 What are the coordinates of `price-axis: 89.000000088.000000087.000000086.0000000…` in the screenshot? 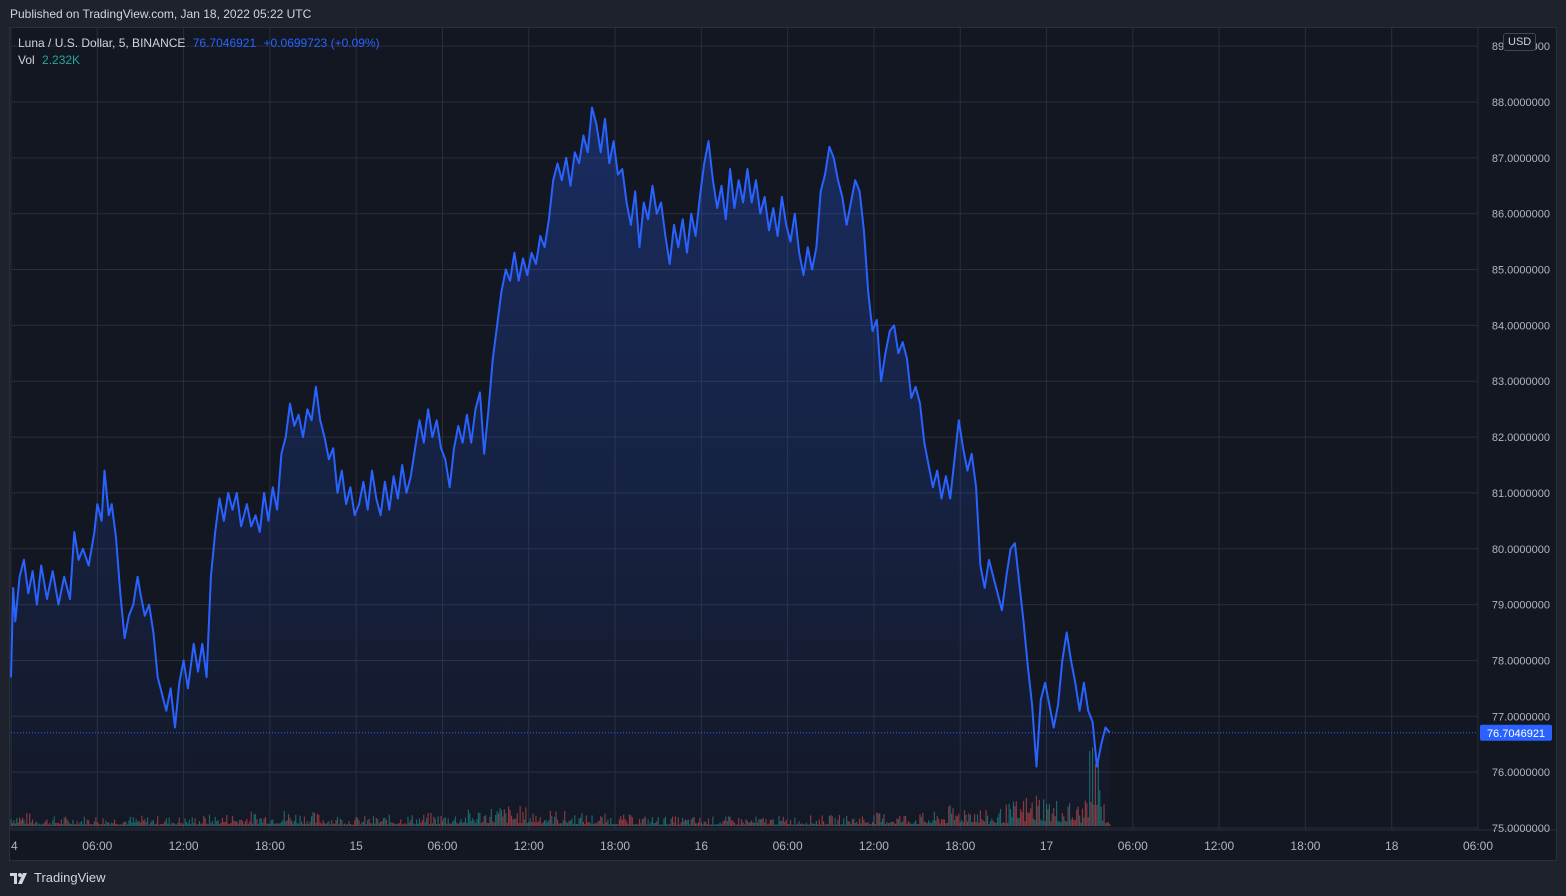 It's located at (1521, 438).